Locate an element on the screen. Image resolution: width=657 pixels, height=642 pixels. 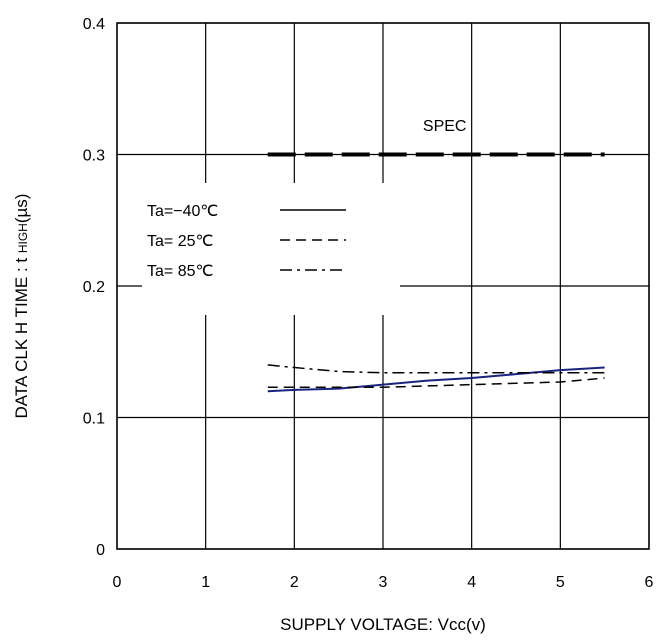
legend-label-0: Ta=−40℃ is located at coordinates (182, 211).